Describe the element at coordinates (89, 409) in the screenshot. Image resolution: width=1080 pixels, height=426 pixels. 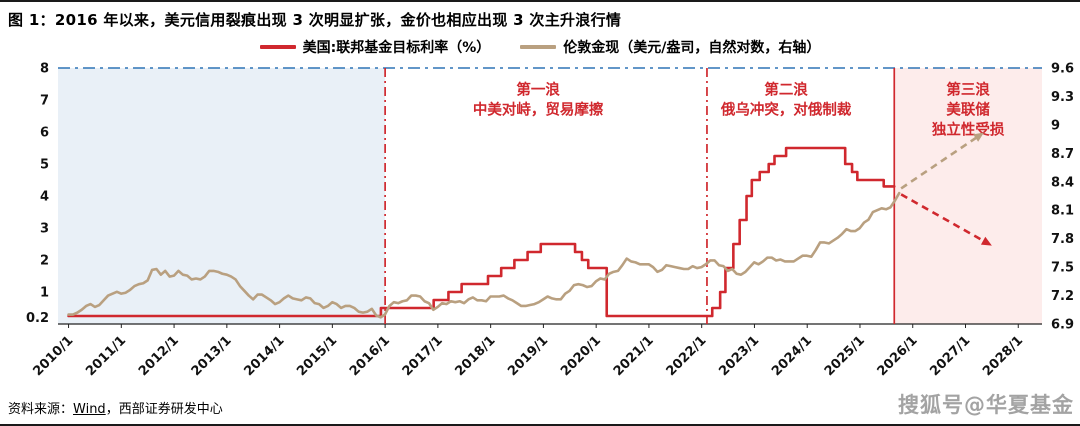
I see `source-vendor: Wind` at that location.